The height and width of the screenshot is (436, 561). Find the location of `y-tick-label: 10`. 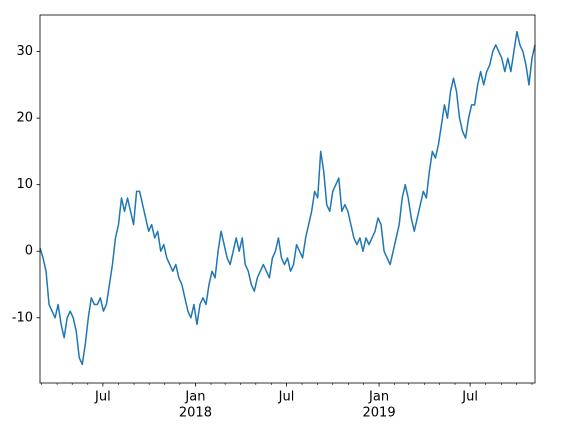

y-tick-label: 10 is located at coordinates (24, 184).